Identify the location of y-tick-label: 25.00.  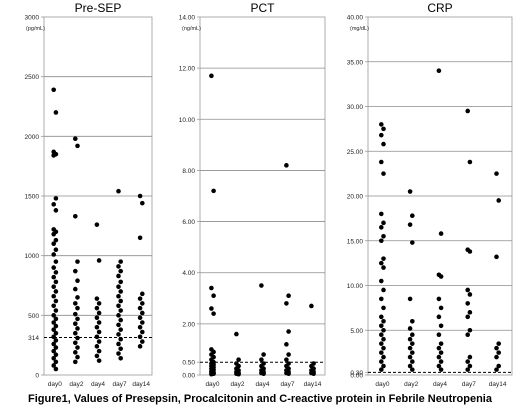
(355, 152).